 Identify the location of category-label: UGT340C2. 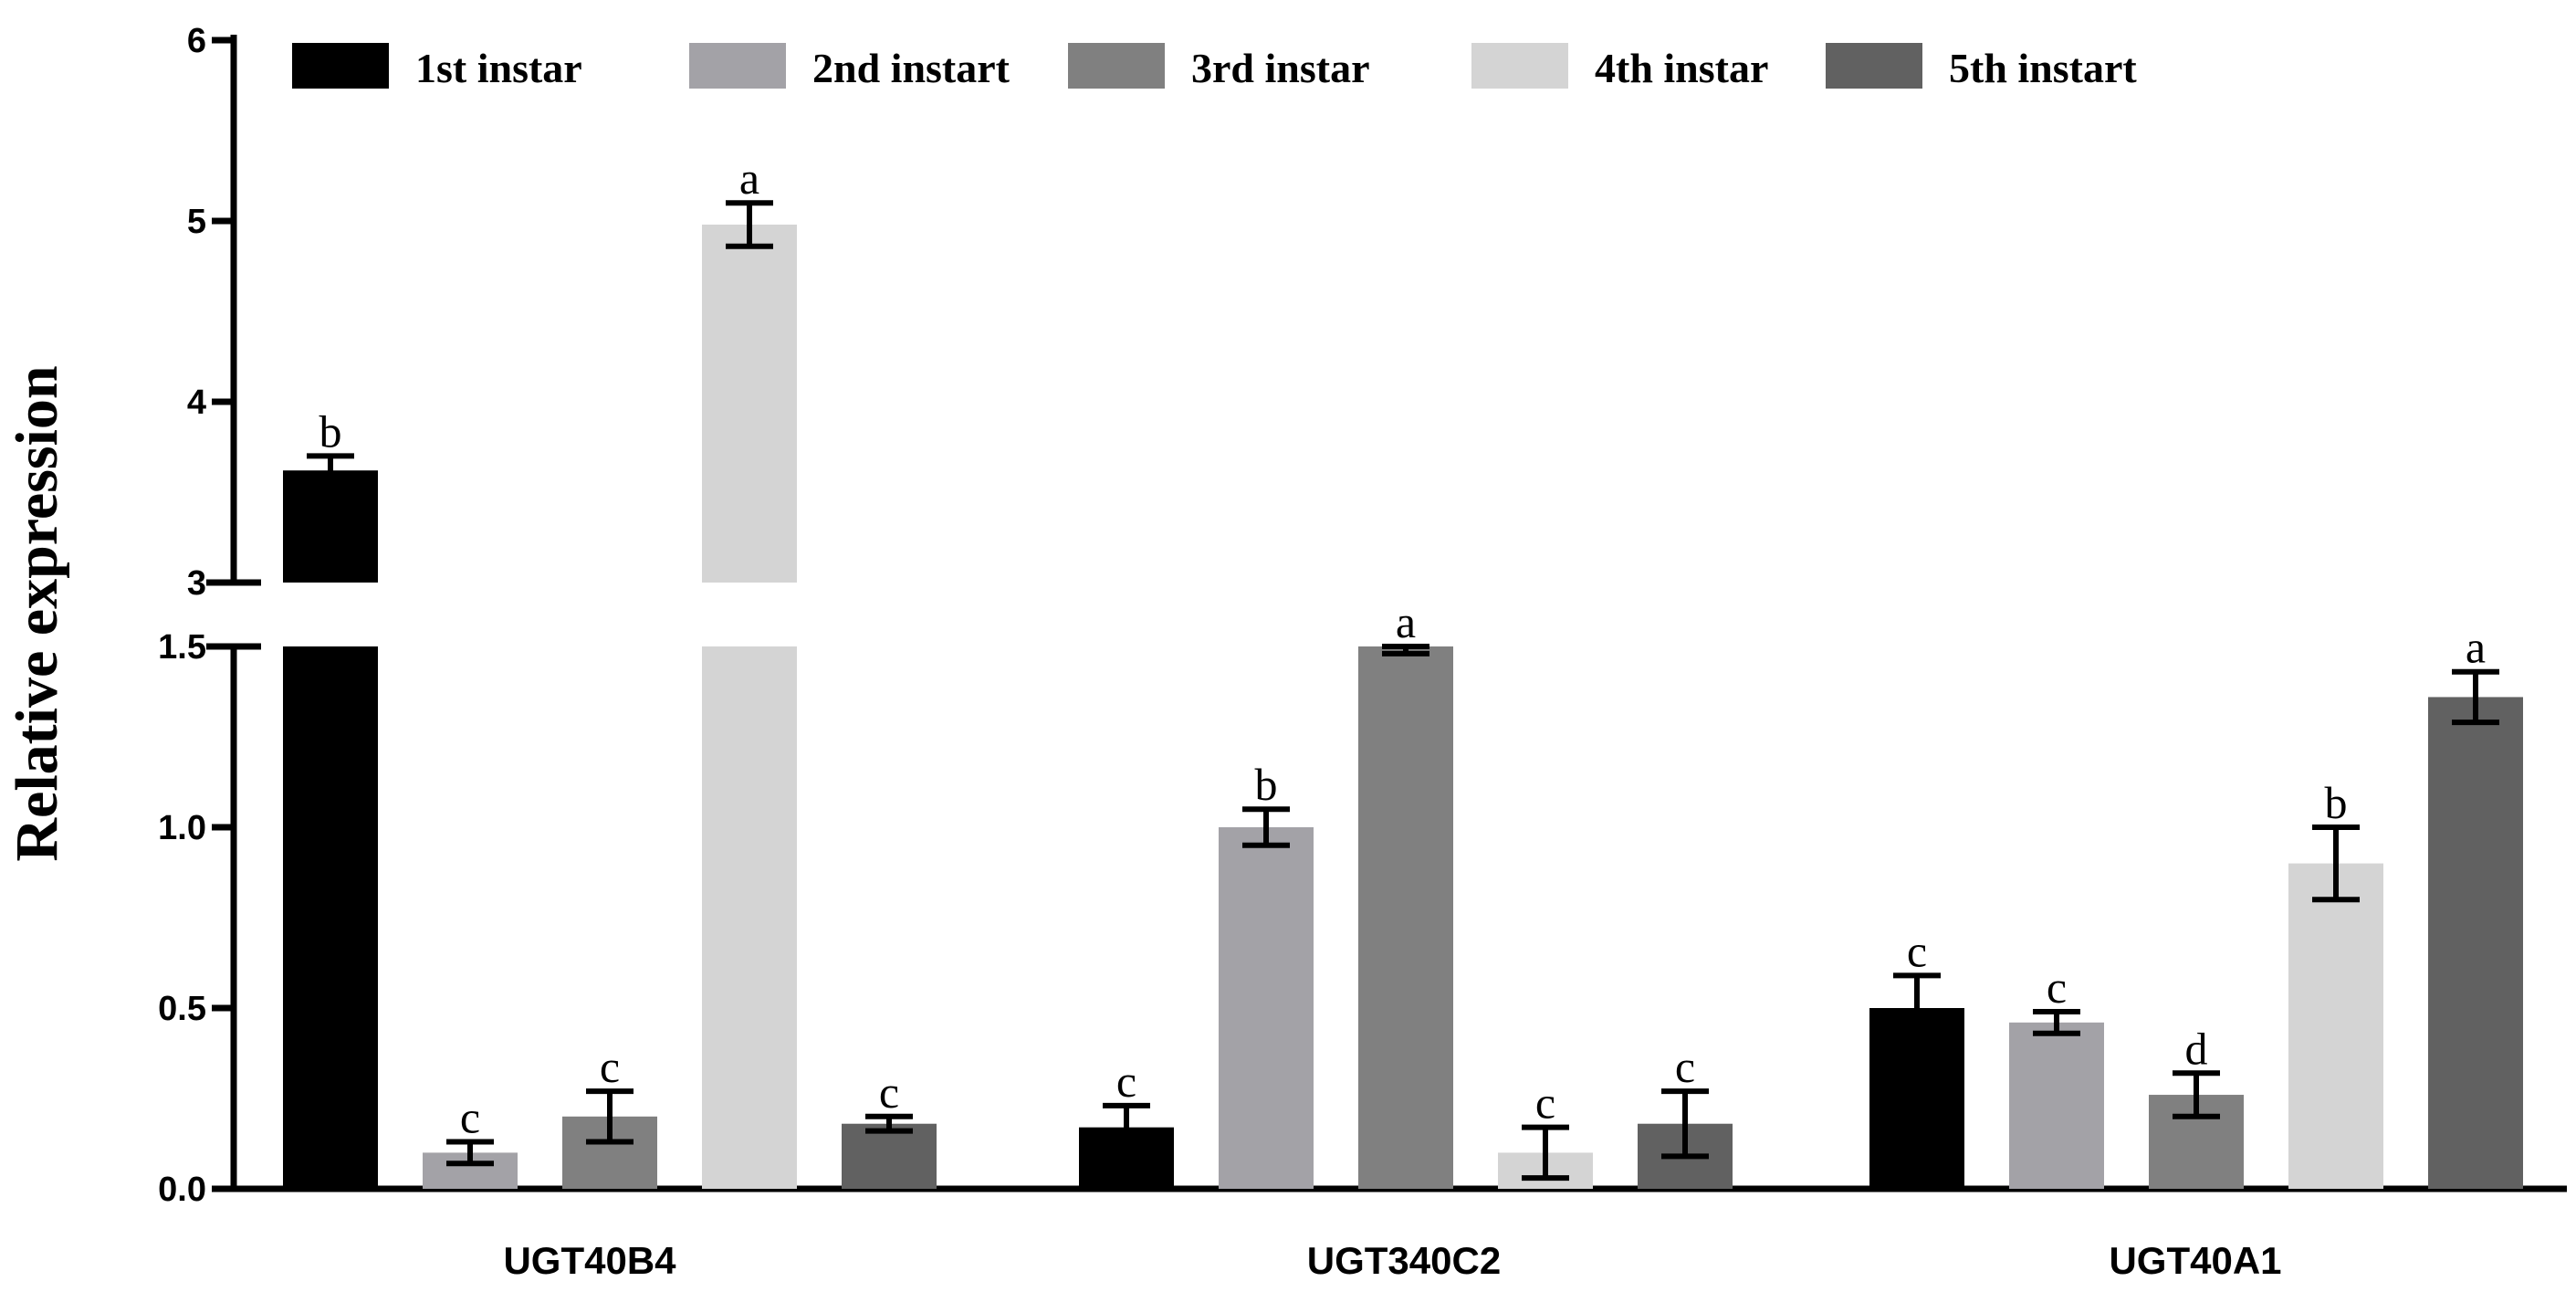
(1404, 1260).